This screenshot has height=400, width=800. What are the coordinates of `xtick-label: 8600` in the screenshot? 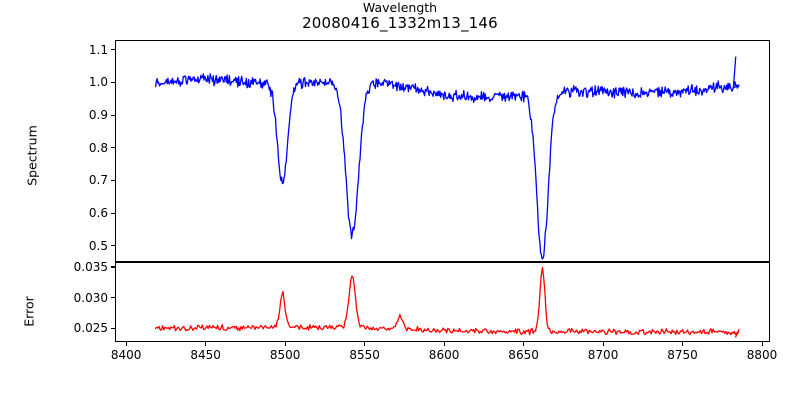 It's located at (444, 355).